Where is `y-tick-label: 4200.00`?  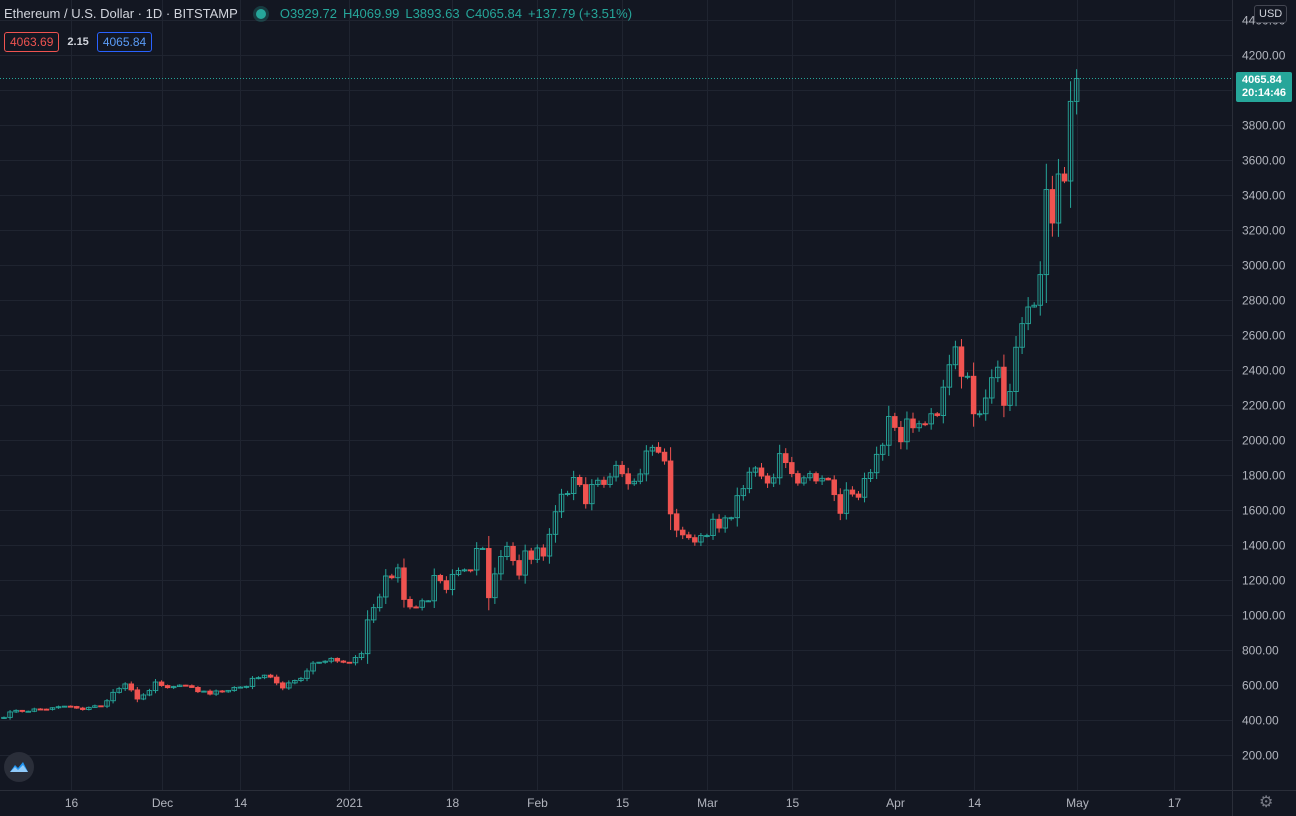
y-tick-label: 4200.00 is located at coordinates (1264, 56).